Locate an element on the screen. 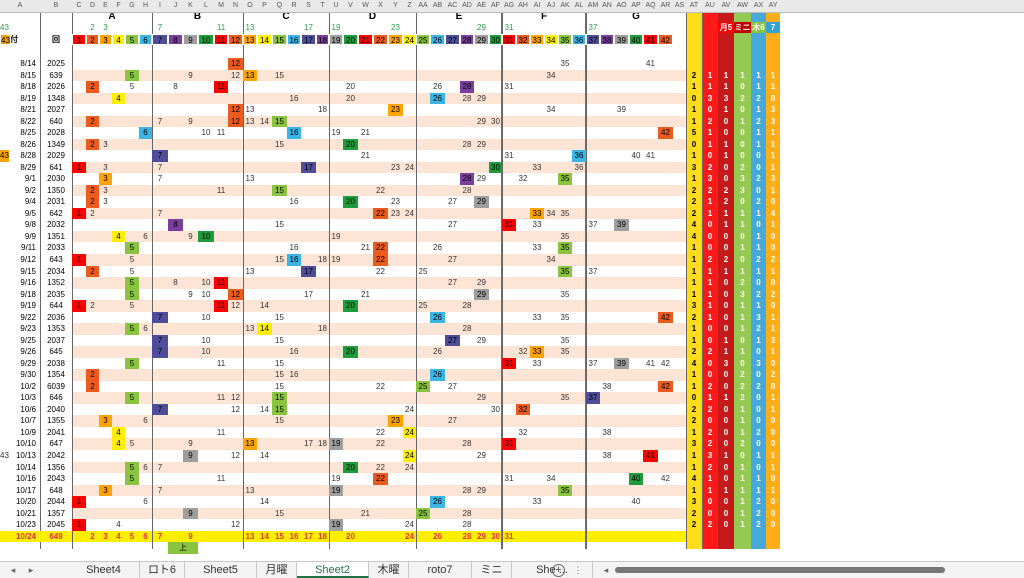 Image resolution: width=1024 pixels, height=578 pixels. drawn-number: 26 is located at coordinates (437, 98).